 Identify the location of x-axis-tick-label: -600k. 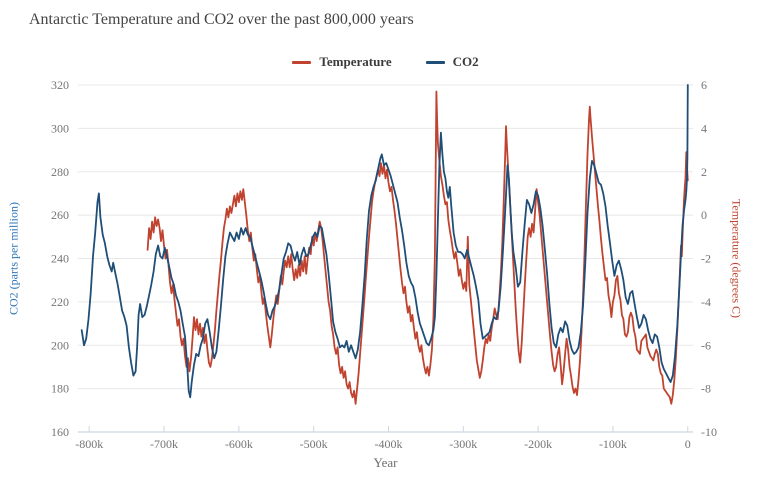
(239, 444).